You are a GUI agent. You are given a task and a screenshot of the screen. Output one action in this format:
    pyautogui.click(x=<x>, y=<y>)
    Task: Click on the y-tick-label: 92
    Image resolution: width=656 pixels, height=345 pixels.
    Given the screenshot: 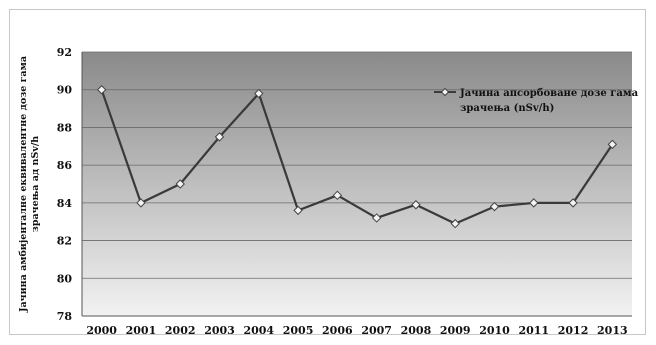 What is the action you would take?
    pyautogui.click(x=64, y=52)
    